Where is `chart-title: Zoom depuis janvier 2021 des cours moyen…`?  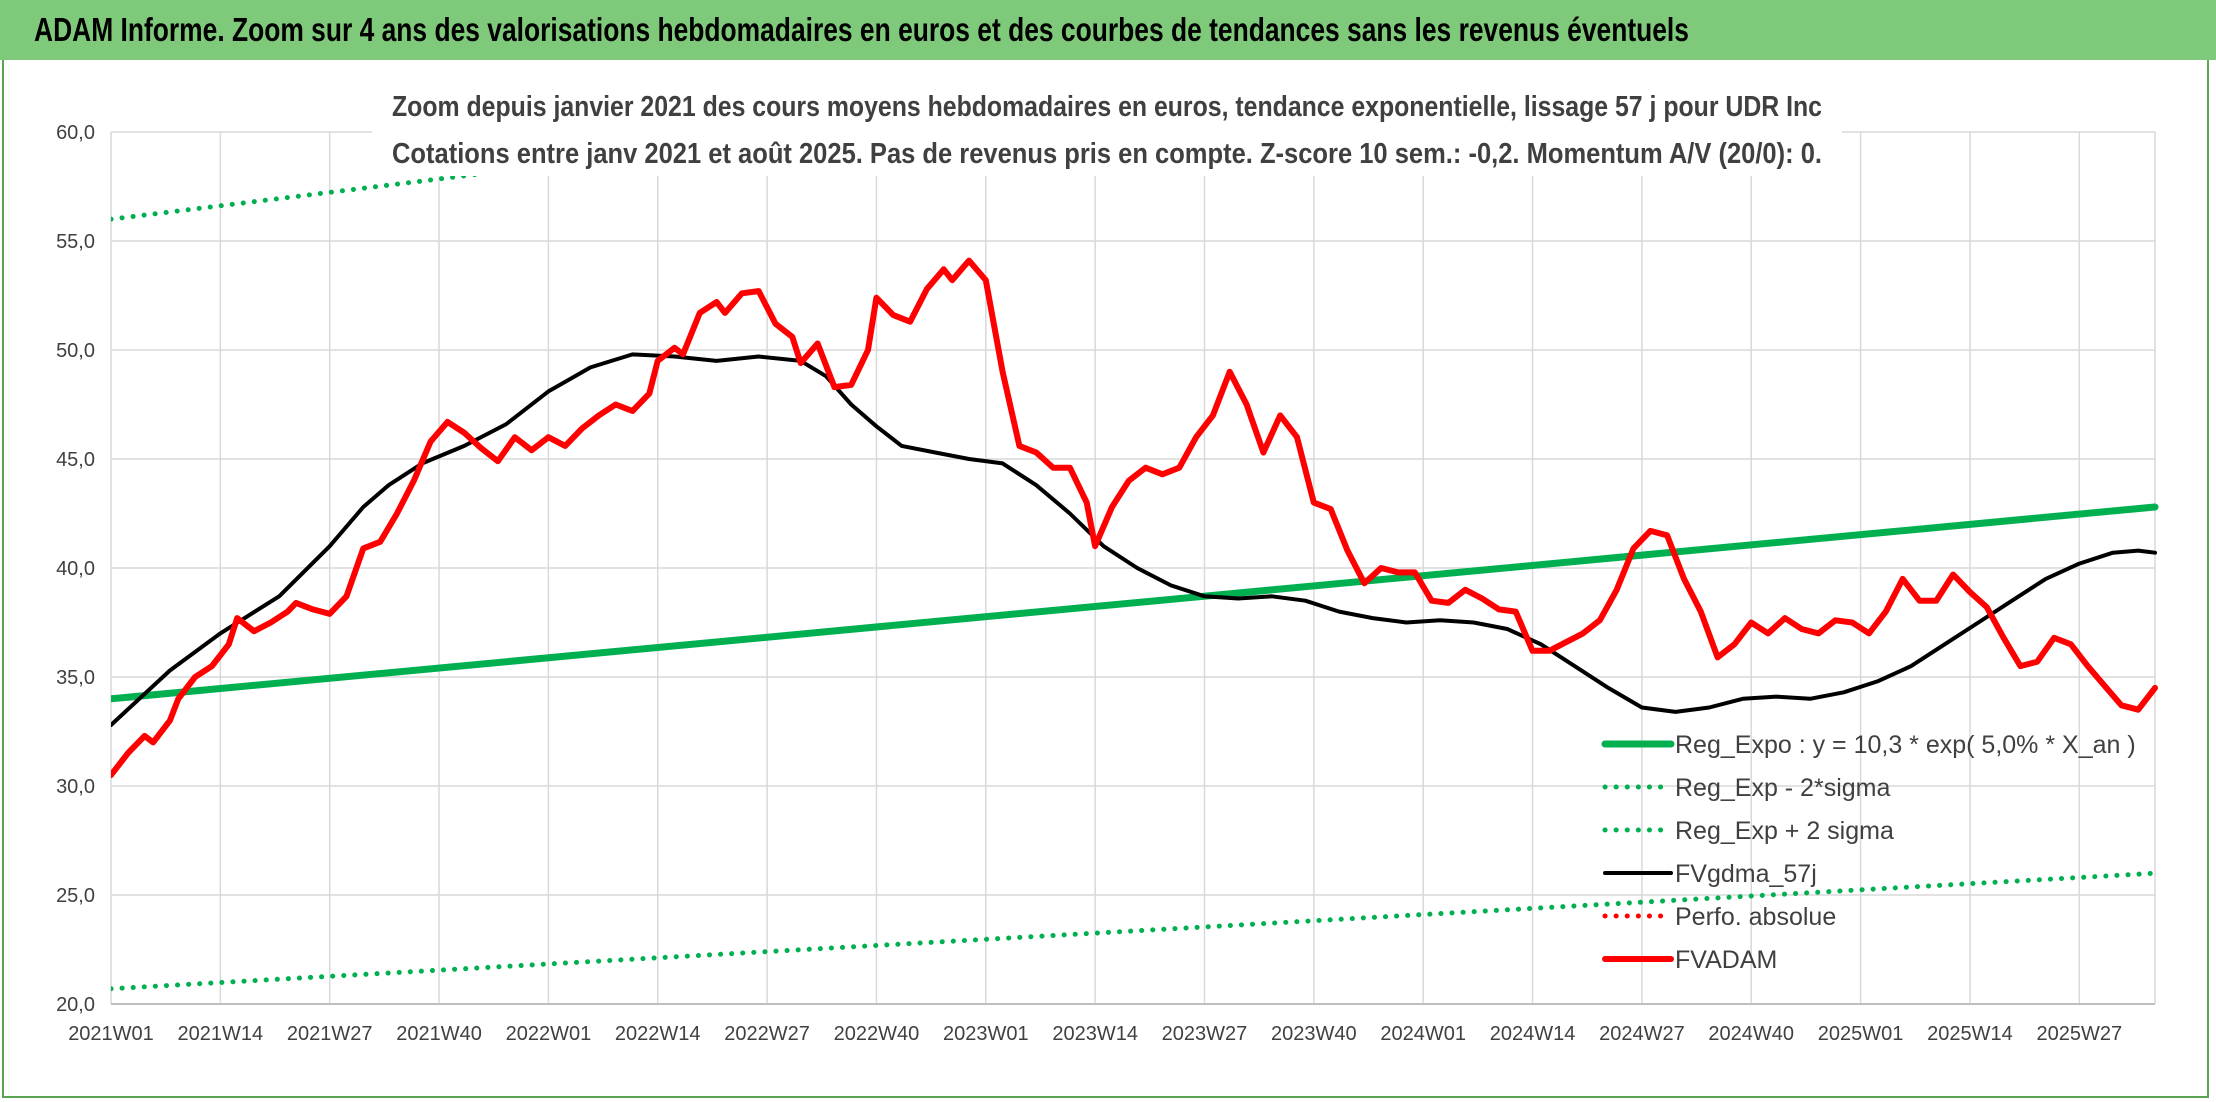 chart-title: Zoom depuis janvier 2021 des cours moyen… is located at coordinates (1107, 107).